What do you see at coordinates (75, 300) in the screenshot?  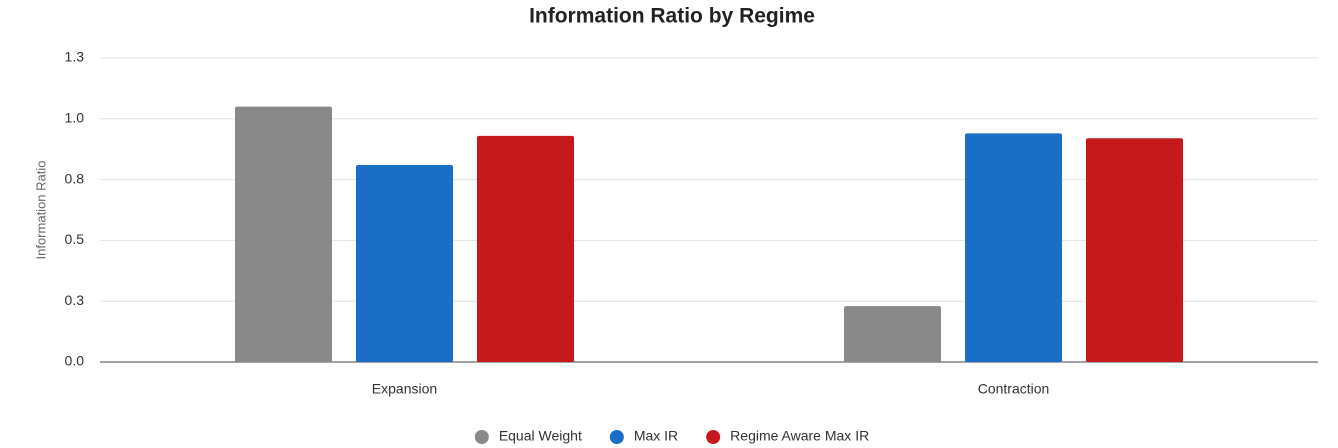 I see `y-tick-label: 0.3` at bounding box center [75, 300].